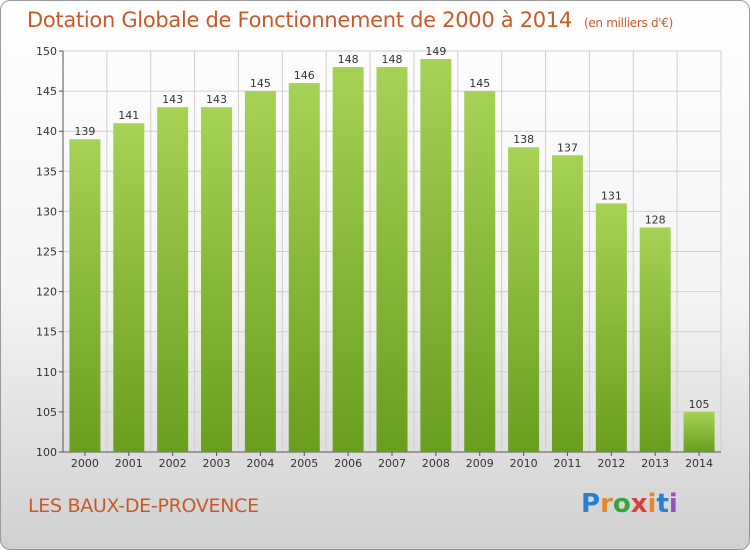  Describe the element at coordinates (260, 83) in the screenshot. I see `value-label-2004: 145` at that location.